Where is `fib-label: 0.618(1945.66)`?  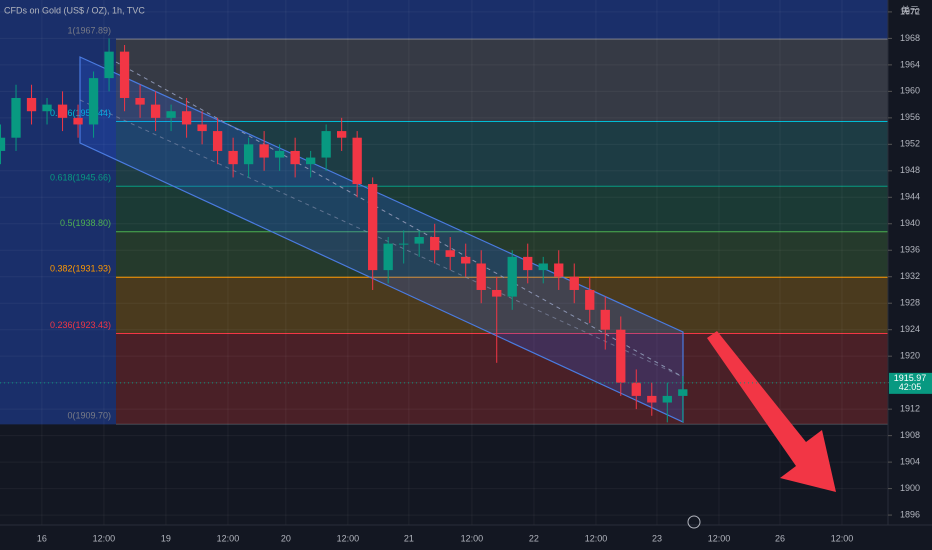 fib-label: 0.618(1945.66) is located at coordinates (80, 178).